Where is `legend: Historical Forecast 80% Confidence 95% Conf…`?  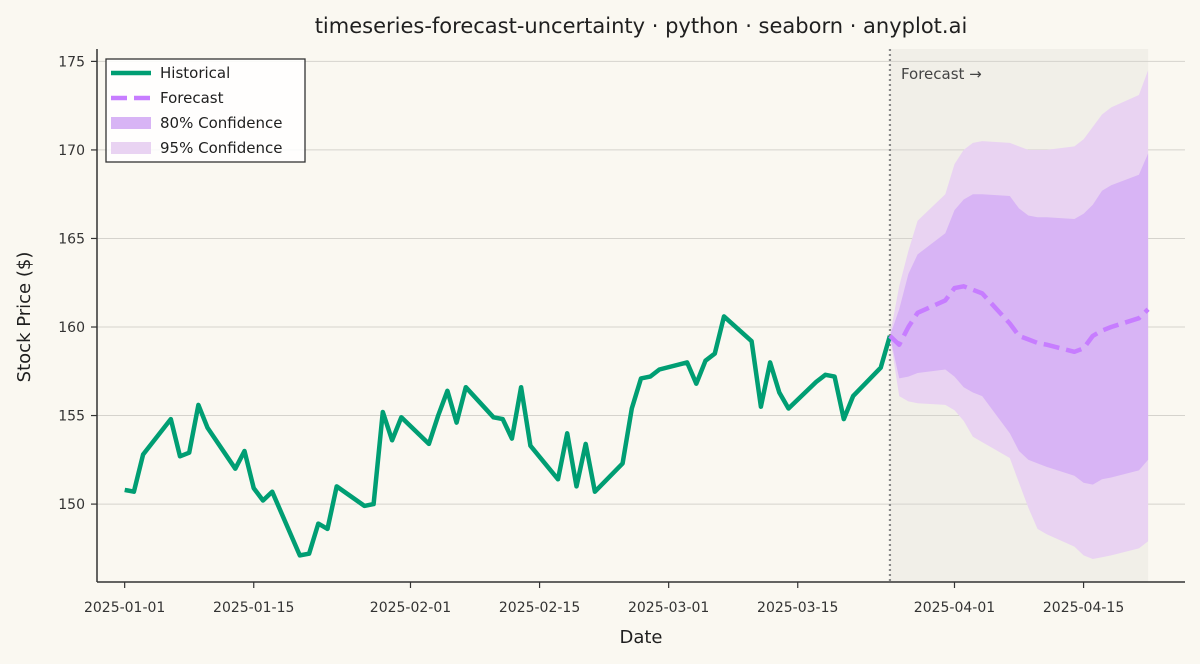 legend: Historical Forecast 80% Confidence 95% Conf… is located at coordinates (205, 110).